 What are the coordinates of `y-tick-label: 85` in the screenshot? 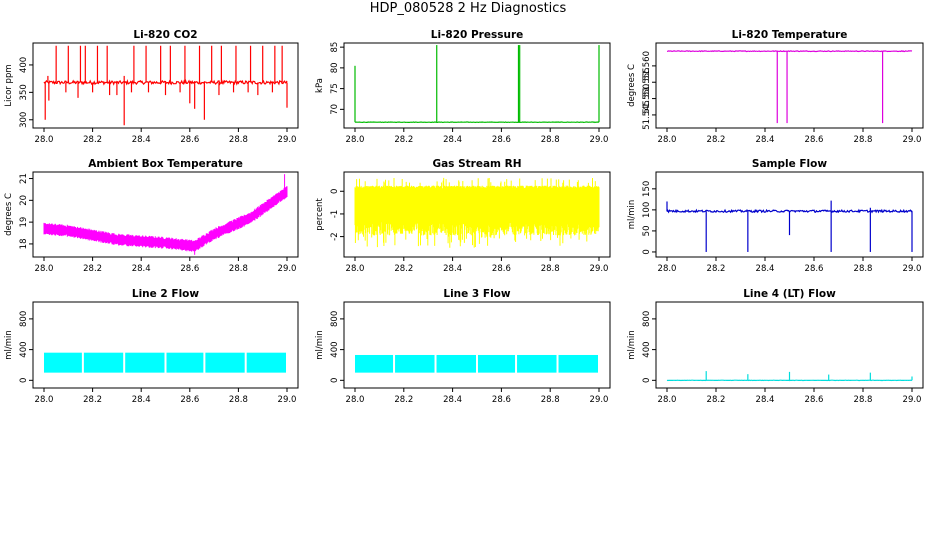 It's located at (335, 47).